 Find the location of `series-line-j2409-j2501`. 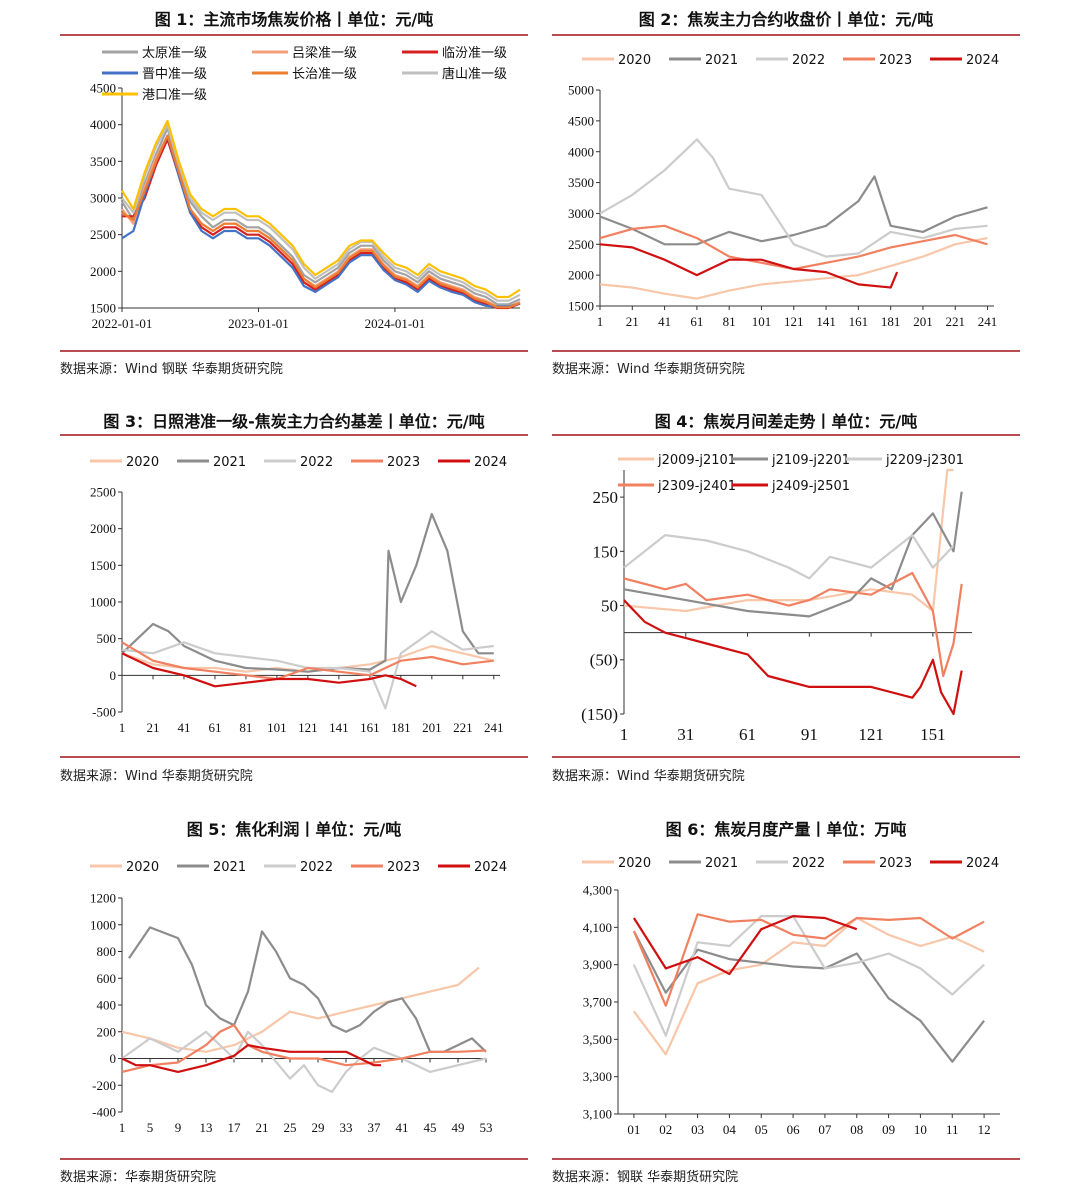

series-line-j2409-j2501 is located at coordinates (793, 657).